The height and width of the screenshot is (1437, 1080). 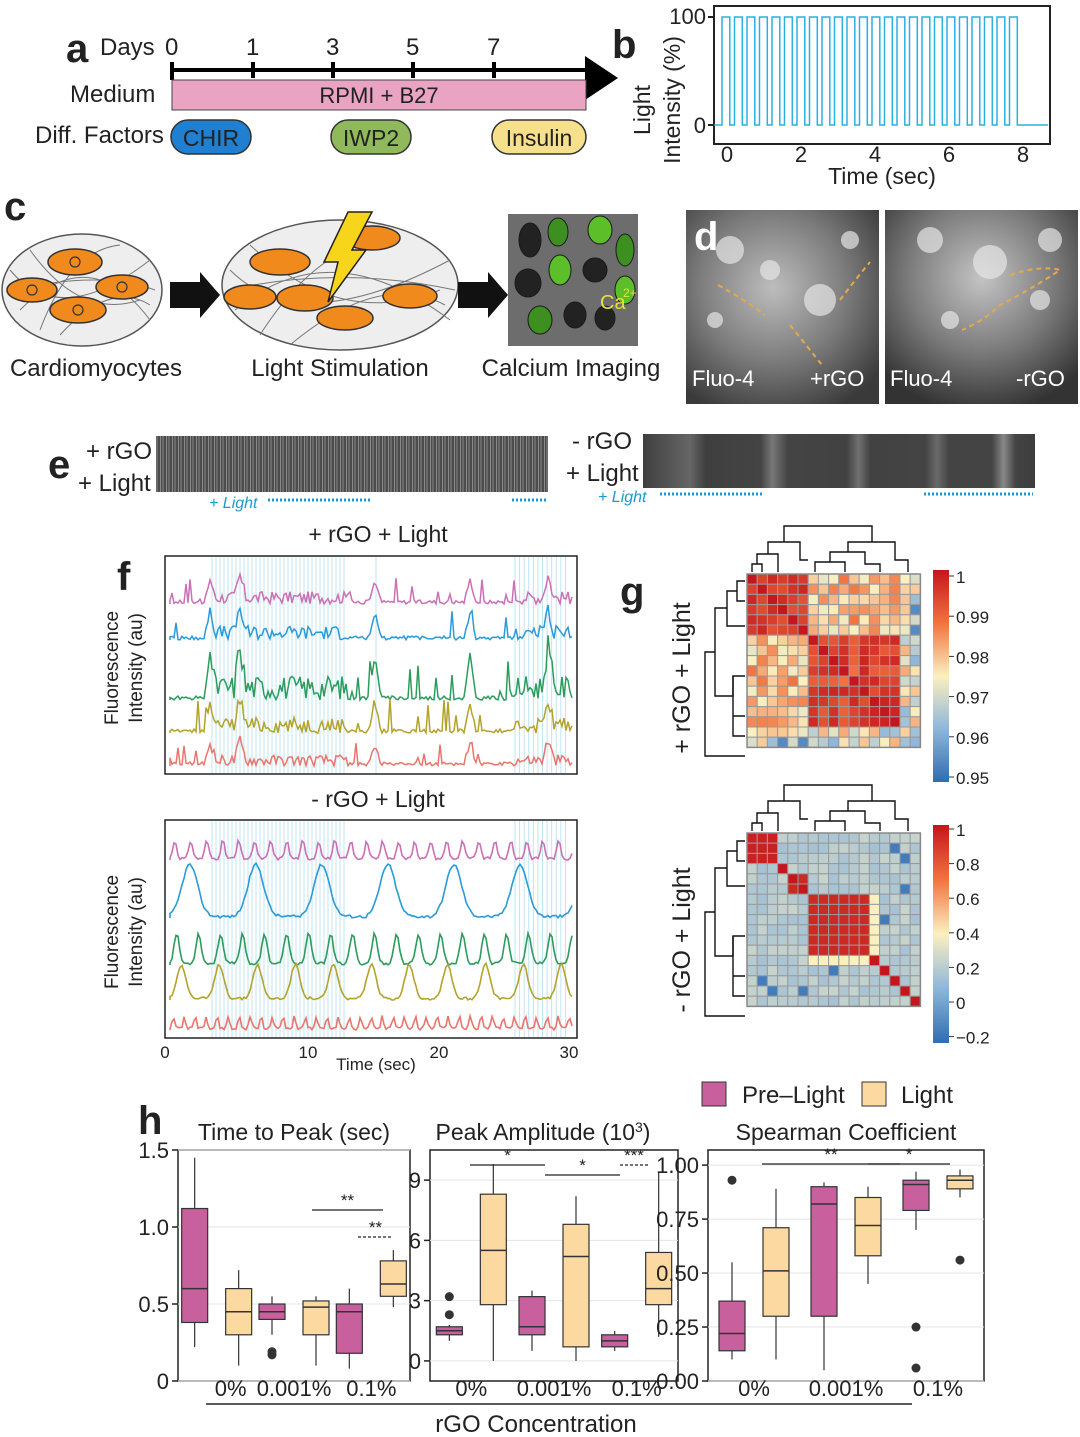 What do you see at coordinates (15, 207) in the screenshot?
I see `panel-c-letter: c` at bounding box center [15, 207].